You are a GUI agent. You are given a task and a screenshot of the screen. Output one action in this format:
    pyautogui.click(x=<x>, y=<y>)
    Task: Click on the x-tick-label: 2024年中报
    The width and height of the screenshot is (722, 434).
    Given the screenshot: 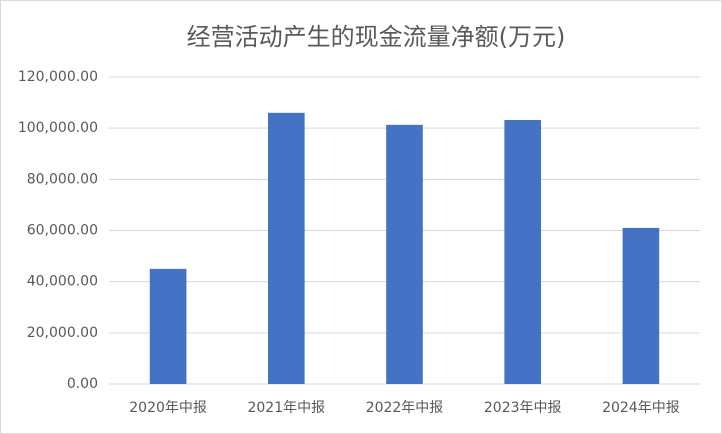 What is the action you would take?
    pyautogui.click(x=641, y=408)
    